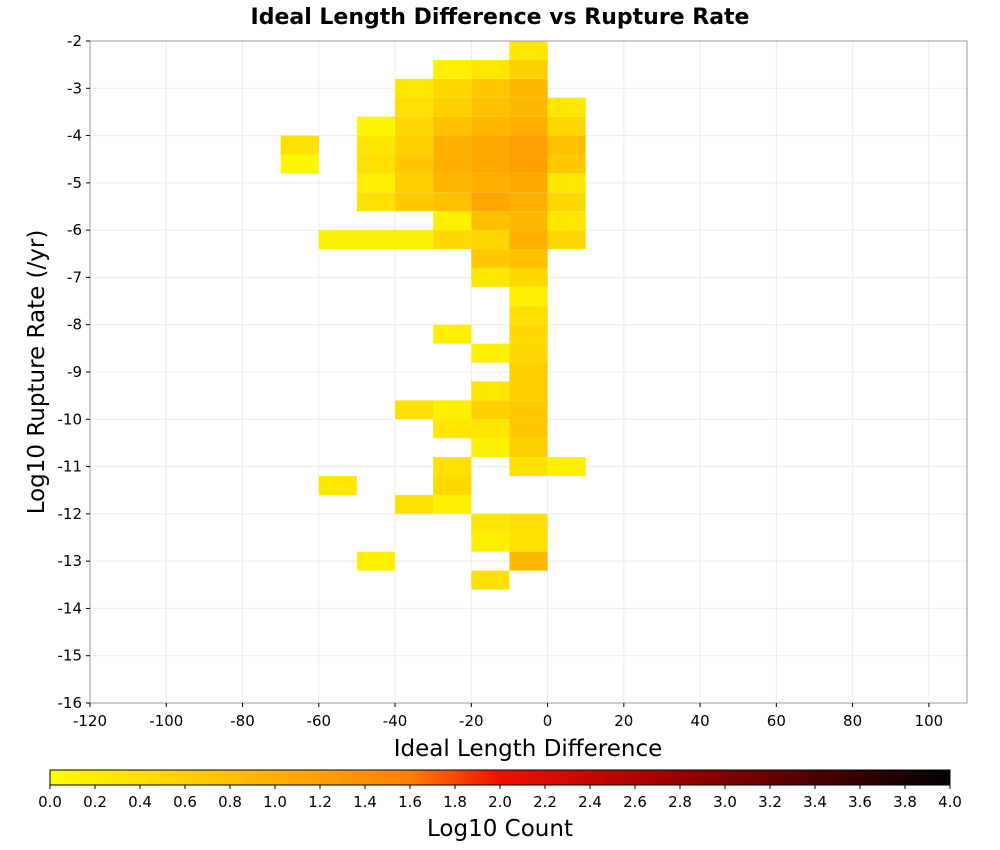 The width and height of the screenshot is (1000, 850). I want to click on colorbar-tick-label: 1.6, so click(410, 802).